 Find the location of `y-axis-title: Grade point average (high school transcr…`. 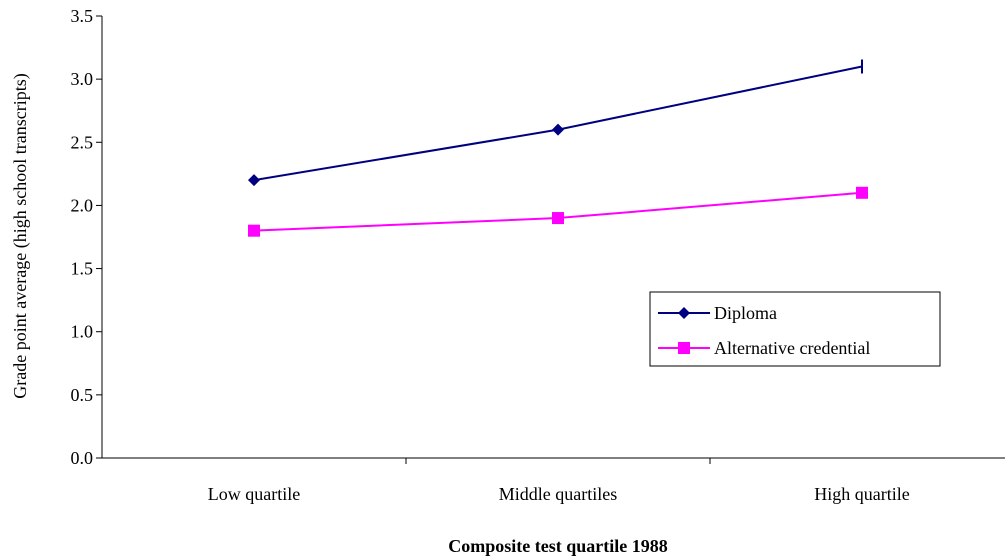

y-axis-title: Grade point average (high school transcr… is located at coordinates (20, 235).